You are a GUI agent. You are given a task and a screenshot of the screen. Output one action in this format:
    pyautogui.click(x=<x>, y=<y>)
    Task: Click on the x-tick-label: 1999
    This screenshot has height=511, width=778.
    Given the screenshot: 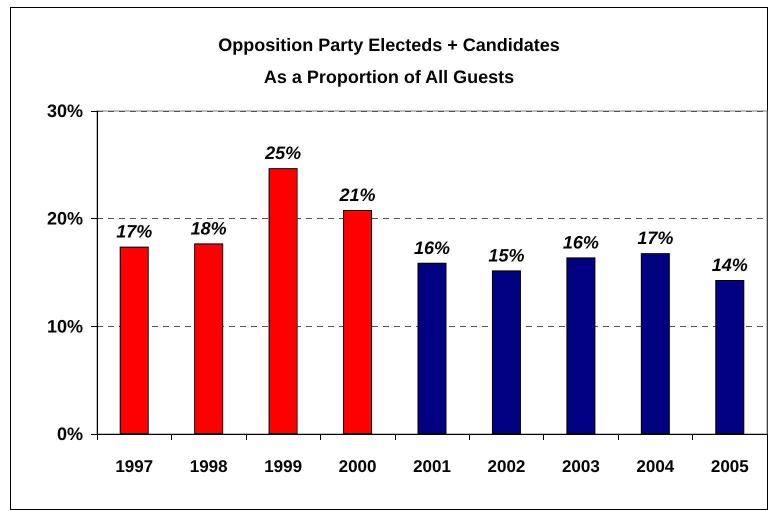 What is the action you would take?
    pyautogui.click(x=283, y=466)
    